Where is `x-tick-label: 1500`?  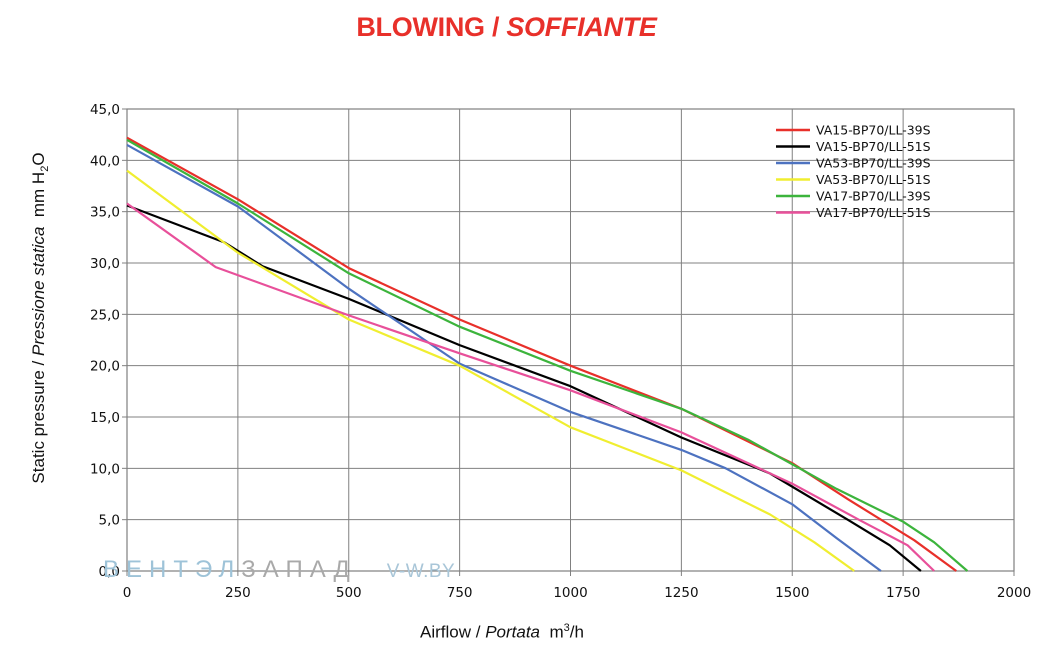 x-tick-label: 1500 is located at coordinates (792, 593).